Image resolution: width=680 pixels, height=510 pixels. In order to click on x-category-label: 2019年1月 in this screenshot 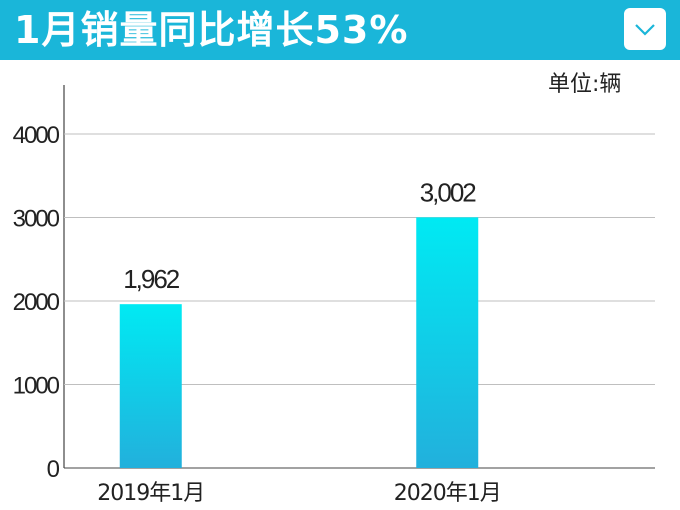, I will do `click(150, 493)`.